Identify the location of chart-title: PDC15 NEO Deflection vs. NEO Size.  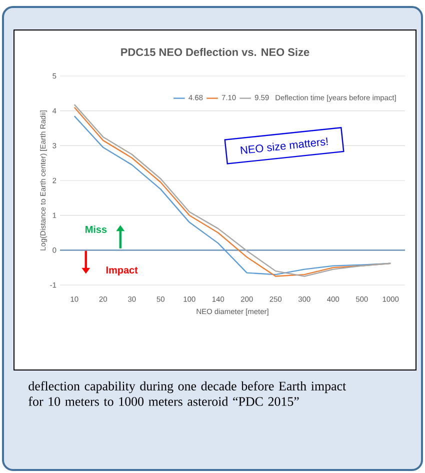
(215, 52).